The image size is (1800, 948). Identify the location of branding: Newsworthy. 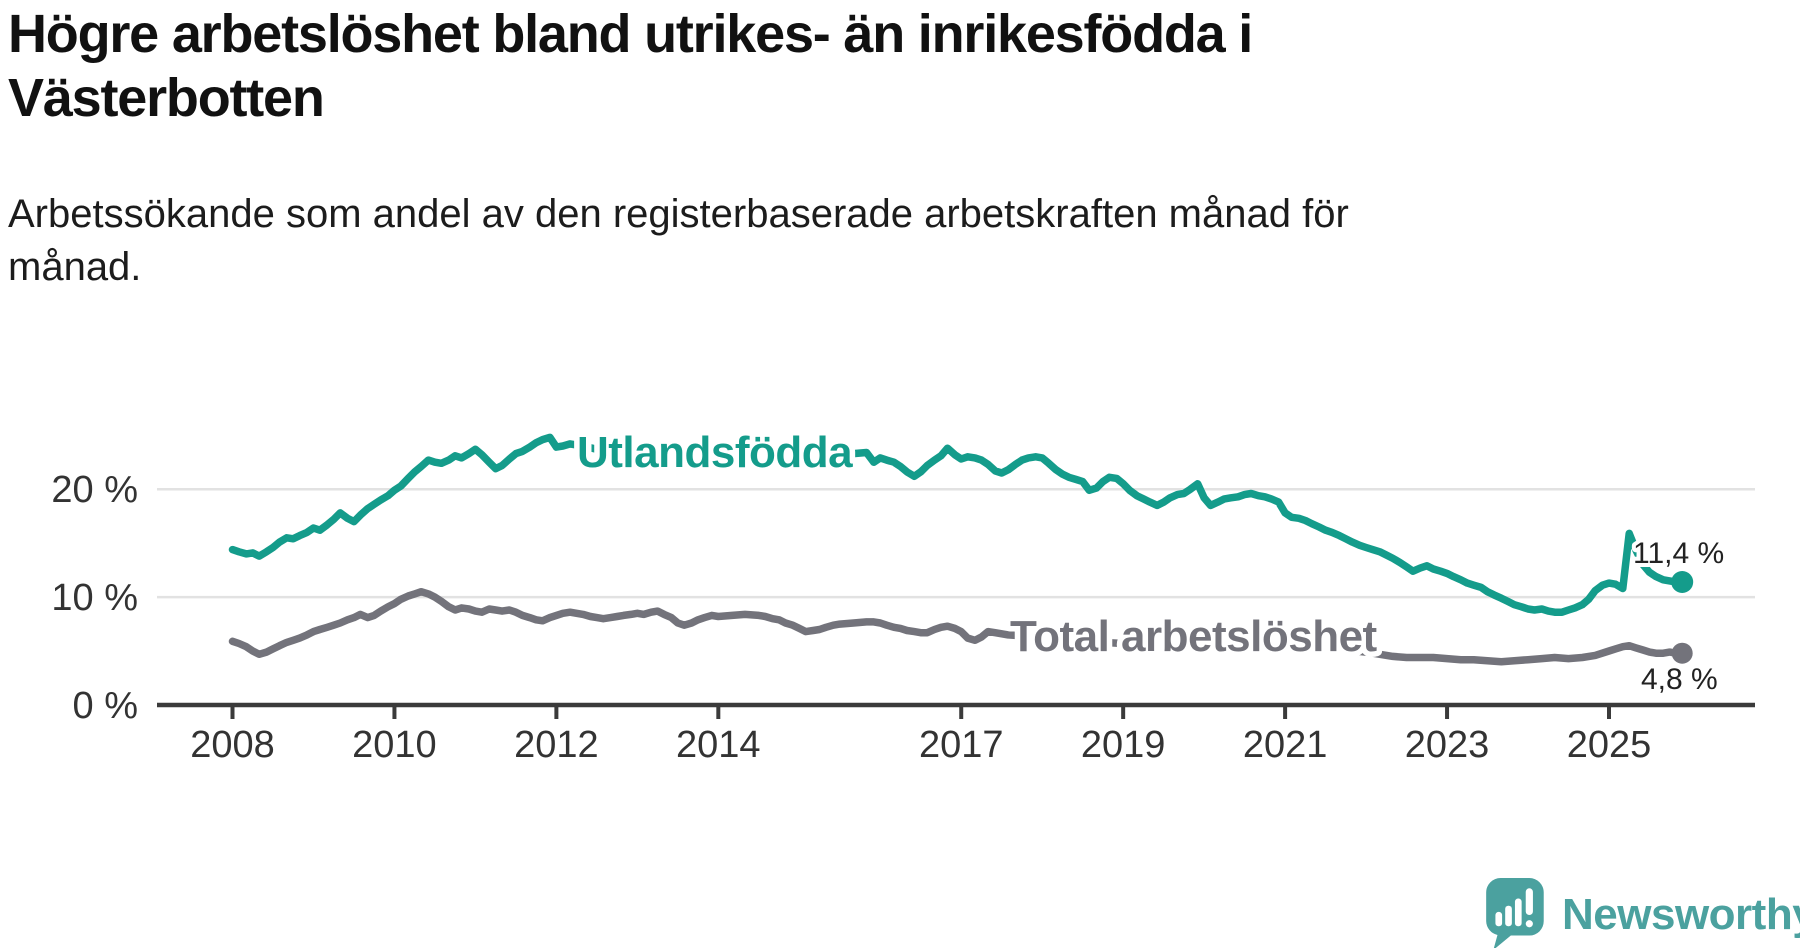
(1643, 913).